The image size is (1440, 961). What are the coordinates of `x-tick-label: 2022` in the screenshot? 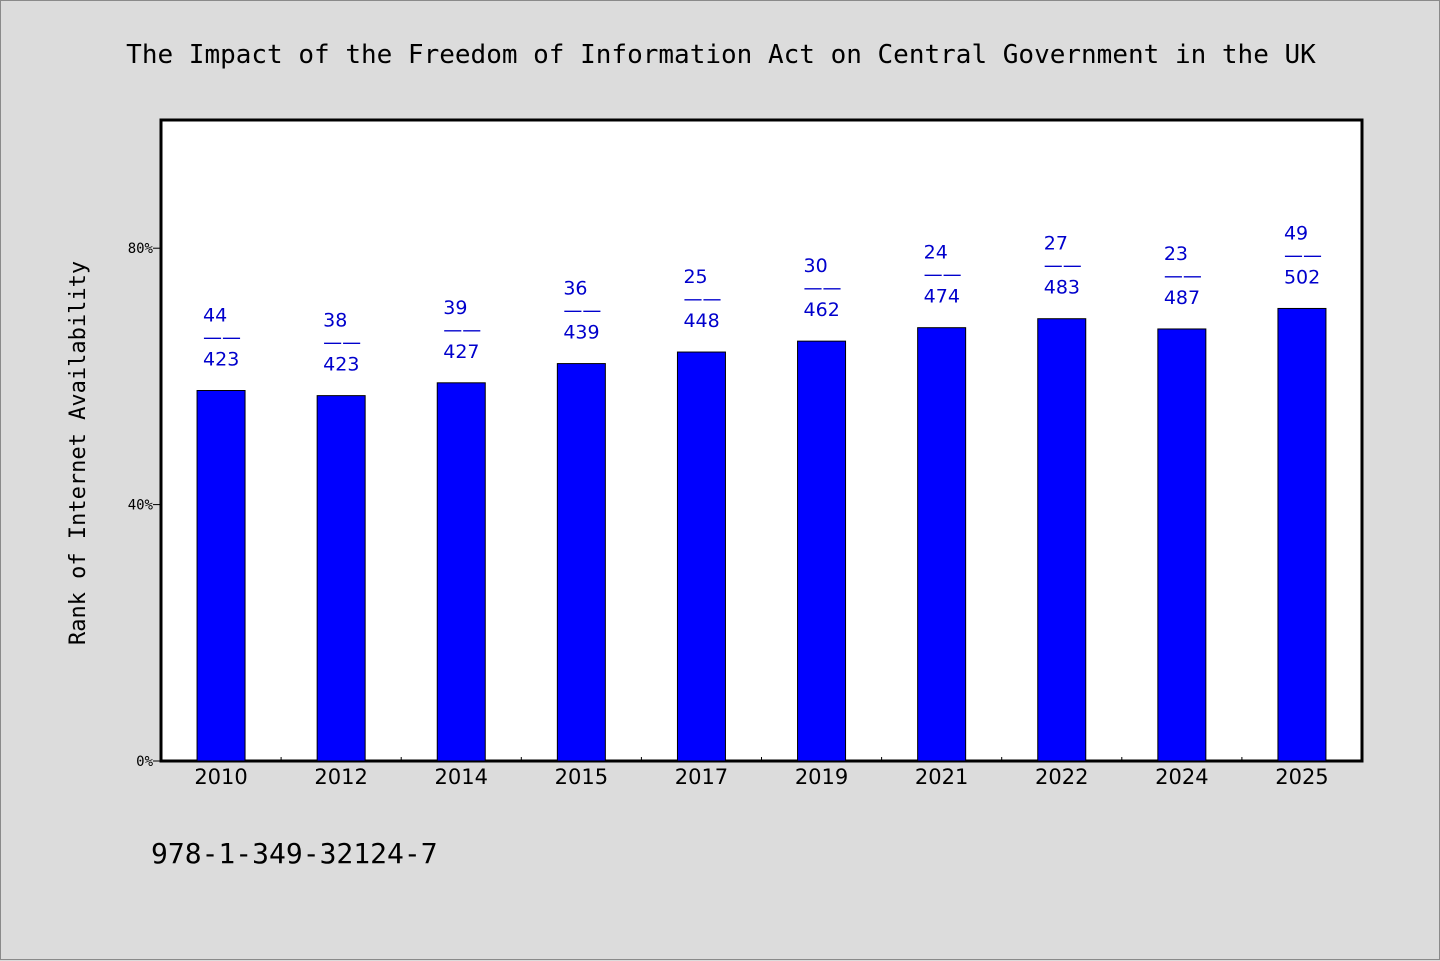 It's located at (1061, 777).